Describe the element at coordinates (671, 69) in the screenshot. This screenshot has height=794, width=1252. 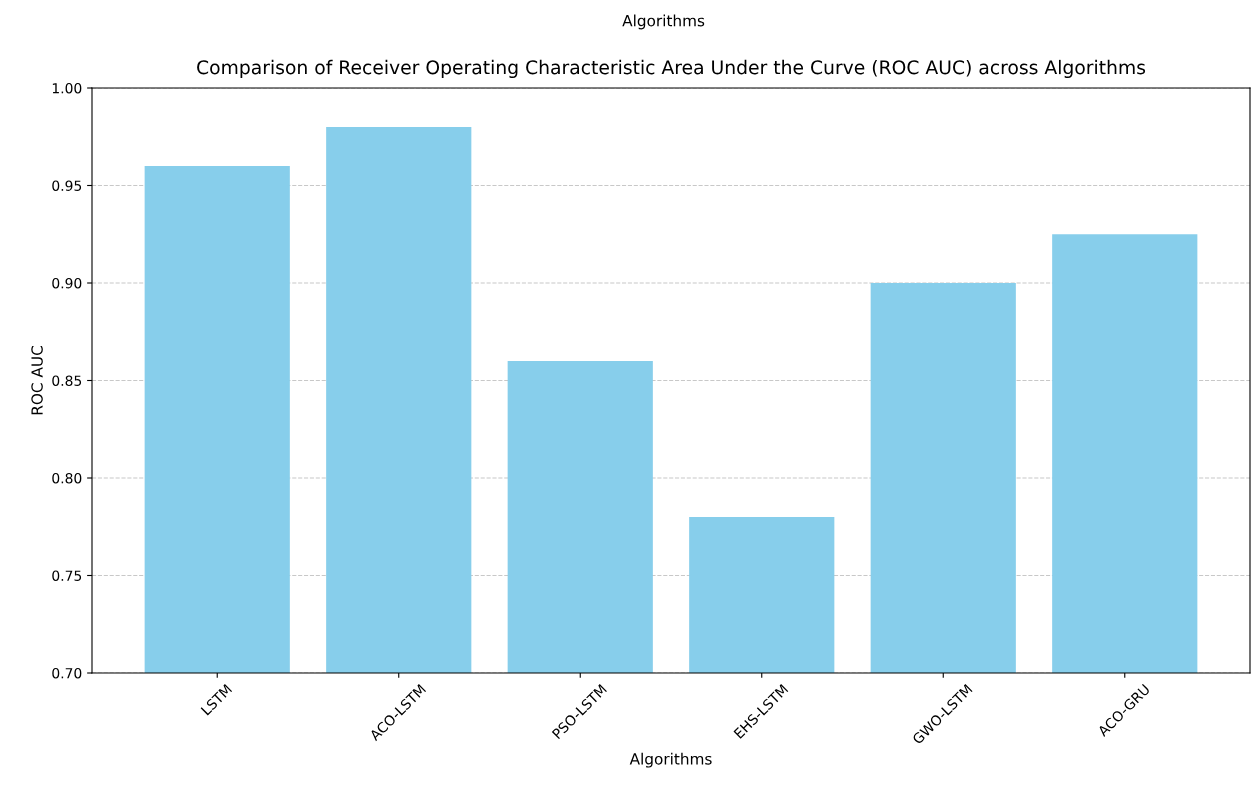
I see `chart-title: Comparison of Receiver Operating Characteristic Area Under the Curve (ROC AUC) across Algorithms` at that location.